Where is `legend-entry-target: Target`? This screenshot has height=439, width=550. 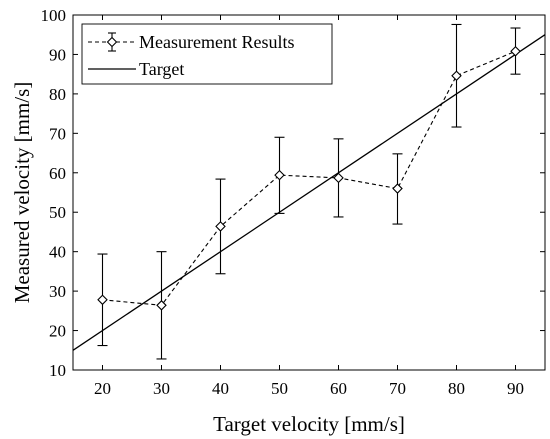 legend-entry-target: Target is located at coordinates (136, 69).